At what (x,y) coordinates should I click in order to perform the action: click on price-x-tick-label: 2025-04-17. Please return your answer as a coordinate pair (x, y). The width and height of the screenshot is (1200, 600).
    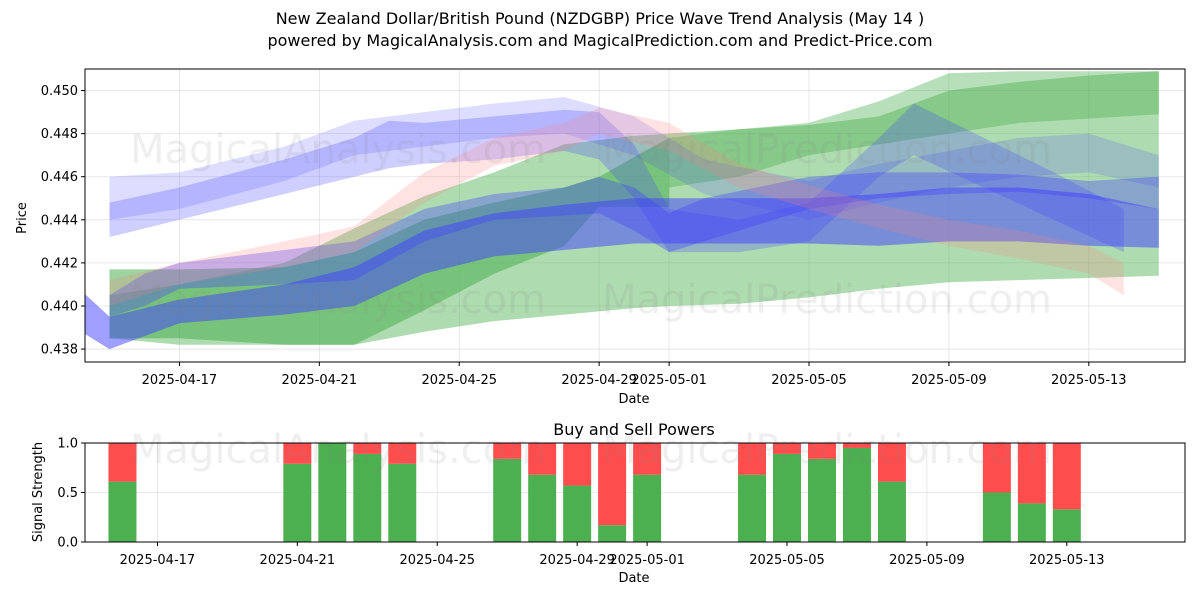
    Looking at the image, I should click on (180, 380).